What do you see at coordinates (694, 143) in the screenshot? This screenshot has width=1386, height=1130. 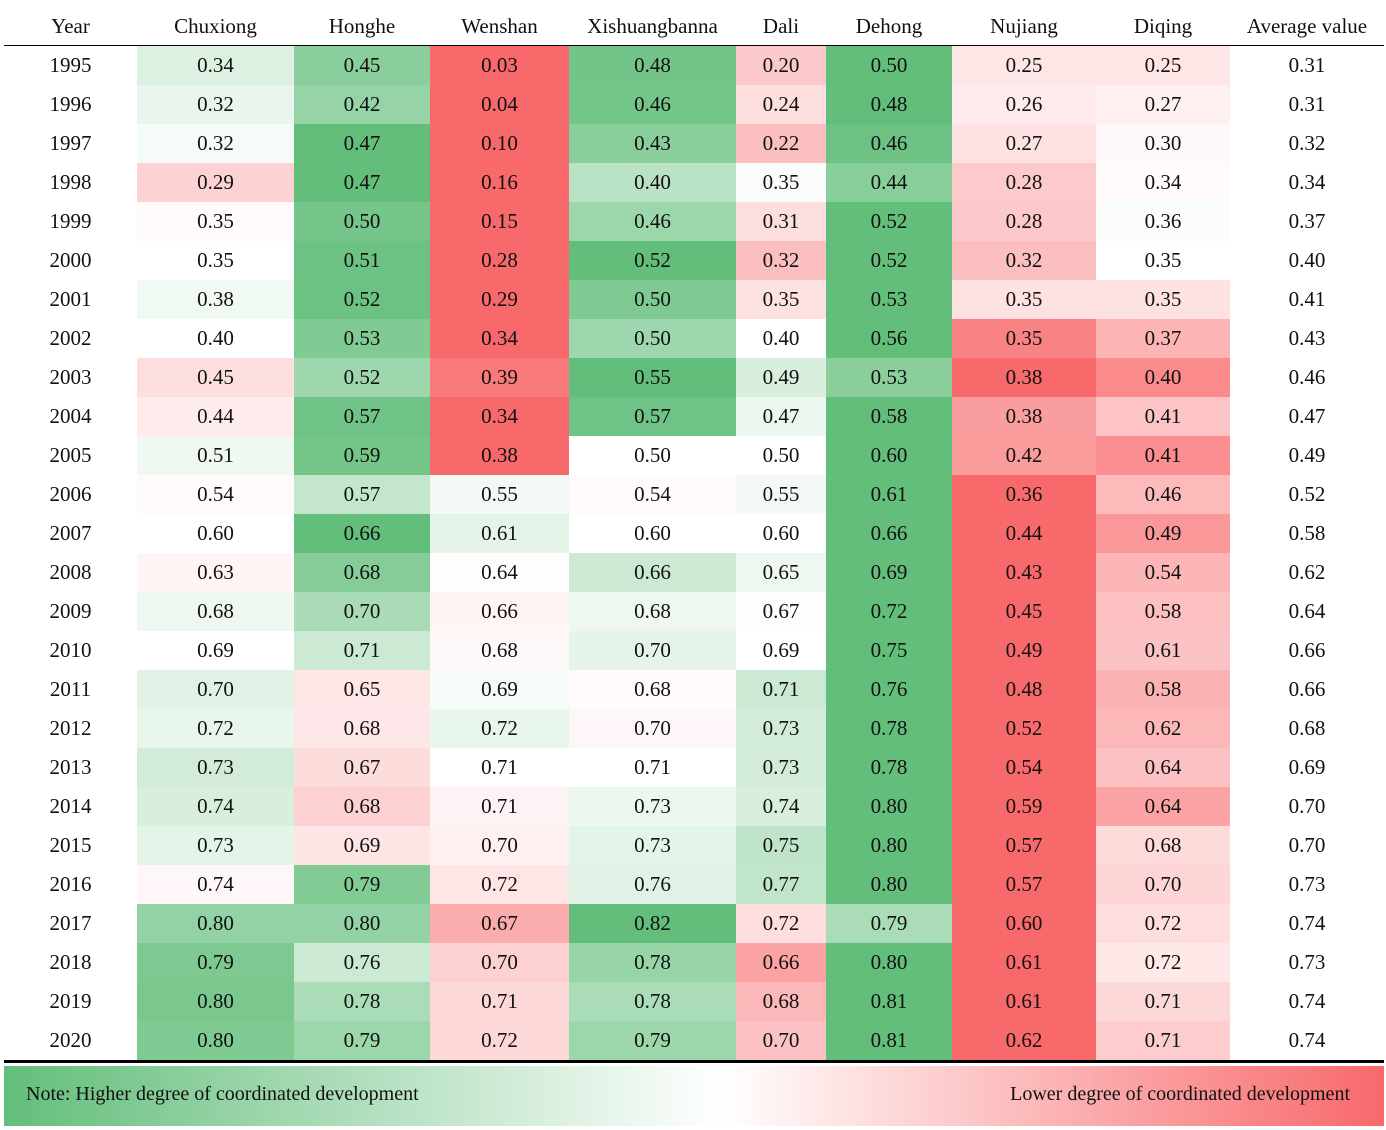 I see `table-row: 1997 0.32 0.47 0.10 0.43 0.22 0.46 0.27 0.30 0.32` at bounding box center [694, 143].